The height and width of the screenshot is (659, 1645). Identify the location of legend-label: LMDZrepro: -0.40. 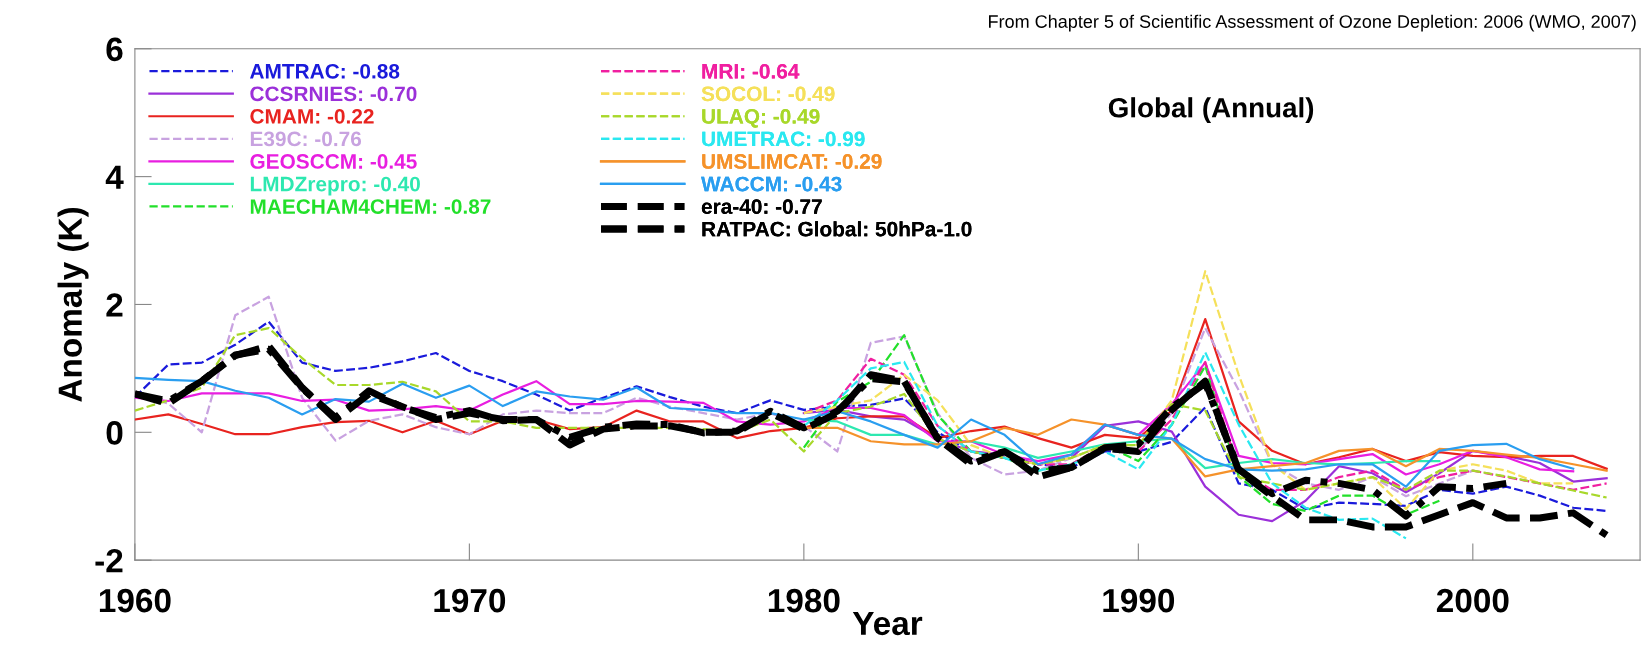
(335, 186).